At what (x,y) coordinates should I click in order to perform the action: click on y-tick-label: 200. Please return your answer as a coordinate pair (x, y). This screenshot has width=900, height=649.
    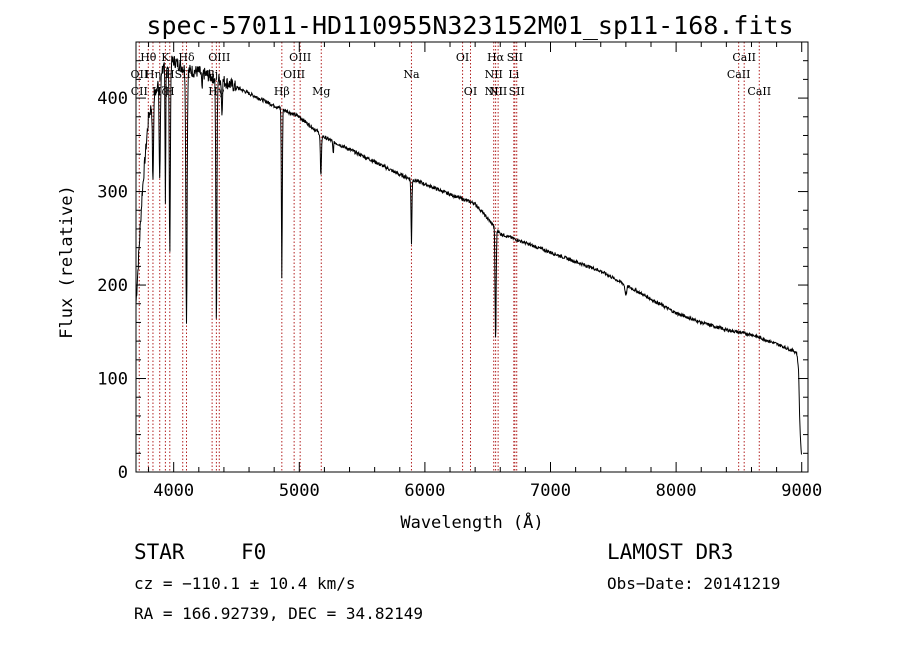
    Looking at the image, I should click on (112, 286).